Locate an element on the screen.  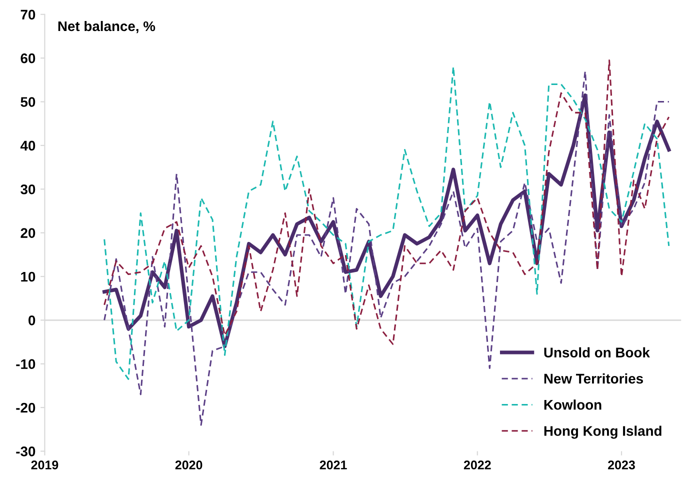
y-tick-label: 70 is located at coordinates (28, 15).